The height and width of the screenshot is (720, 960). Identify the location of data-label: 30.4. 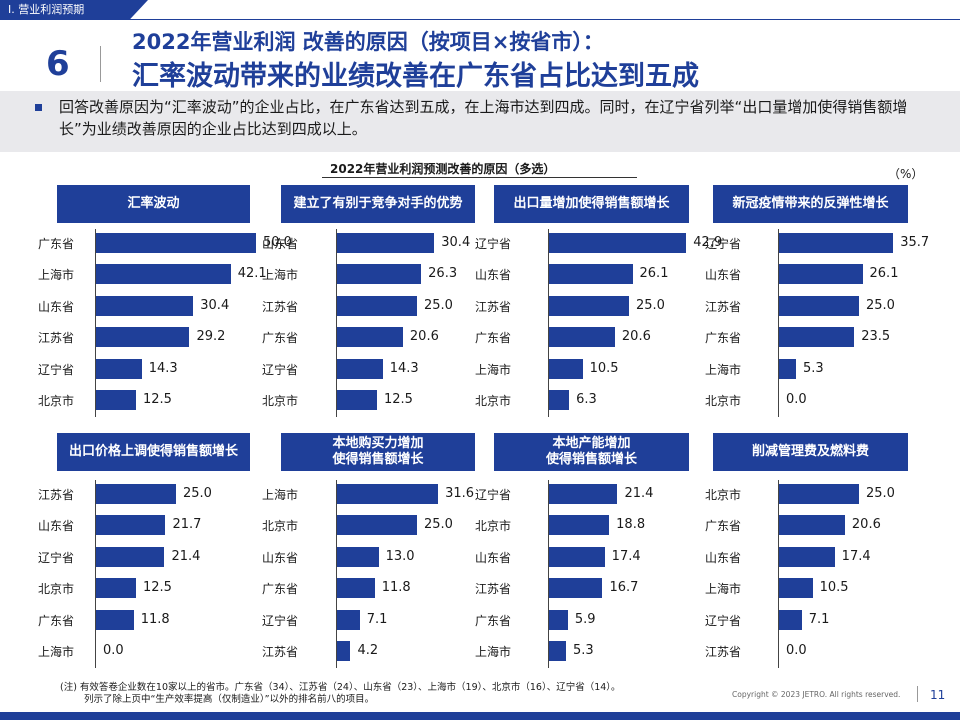
(456, 242).